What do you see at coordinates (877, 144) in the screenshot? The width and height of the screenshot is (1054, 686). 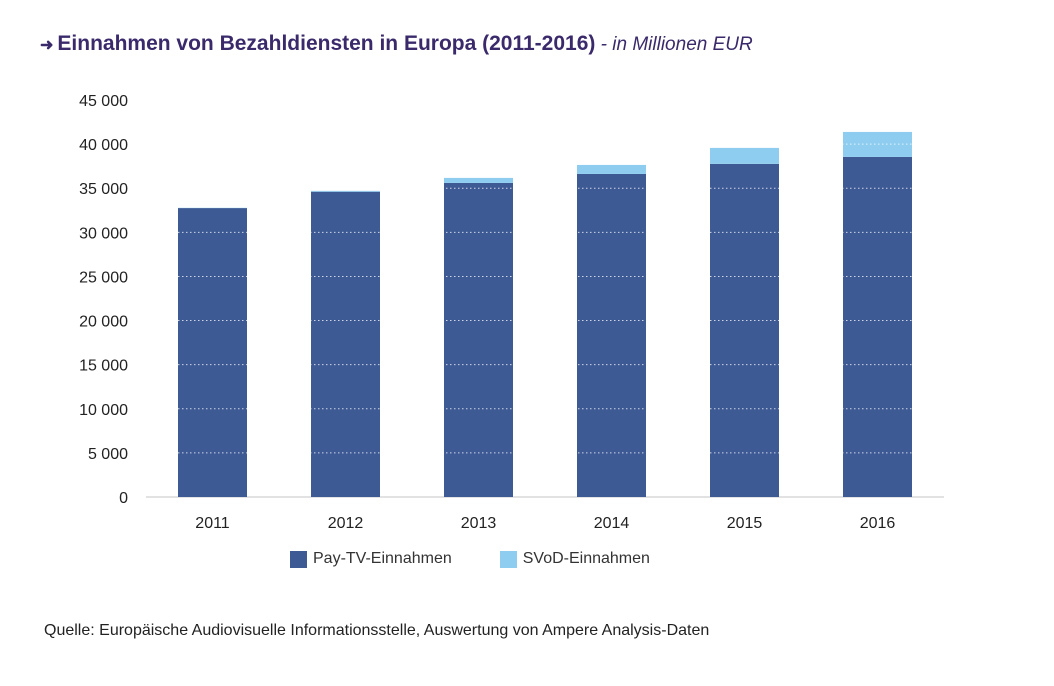 I see `bar-svod-2016` at bounding box center [877, 144].